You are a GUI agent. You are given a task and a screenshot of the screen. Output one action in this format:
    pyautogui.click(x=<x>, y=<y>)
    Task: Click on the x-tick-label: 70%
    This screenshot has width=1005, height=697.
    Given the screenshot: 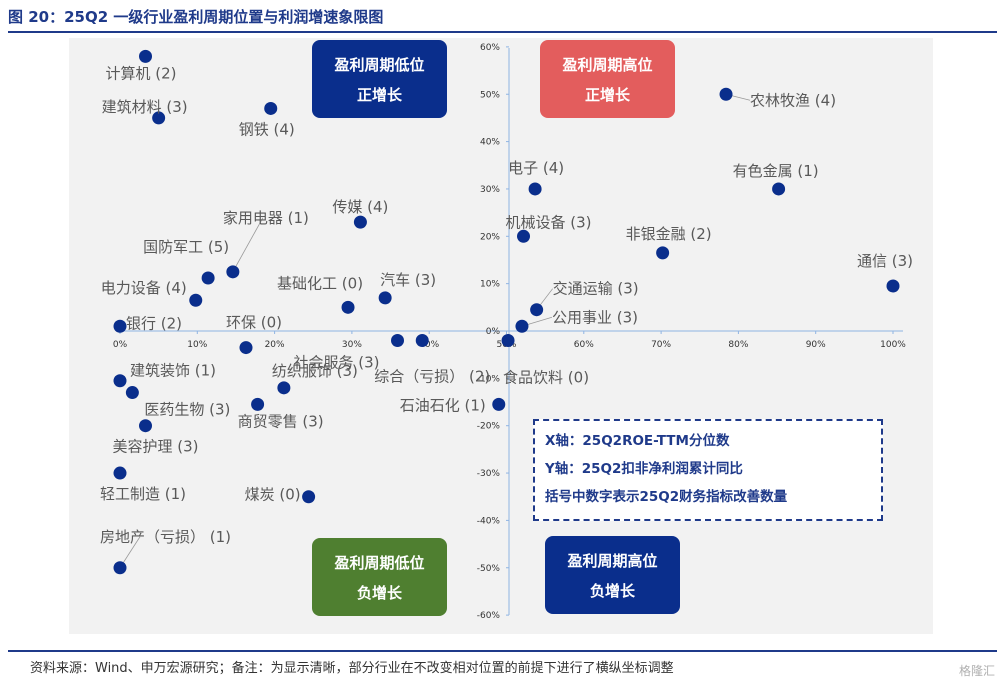 What is the action you would take?
    pyautogui.click(x=661, y=345)
    